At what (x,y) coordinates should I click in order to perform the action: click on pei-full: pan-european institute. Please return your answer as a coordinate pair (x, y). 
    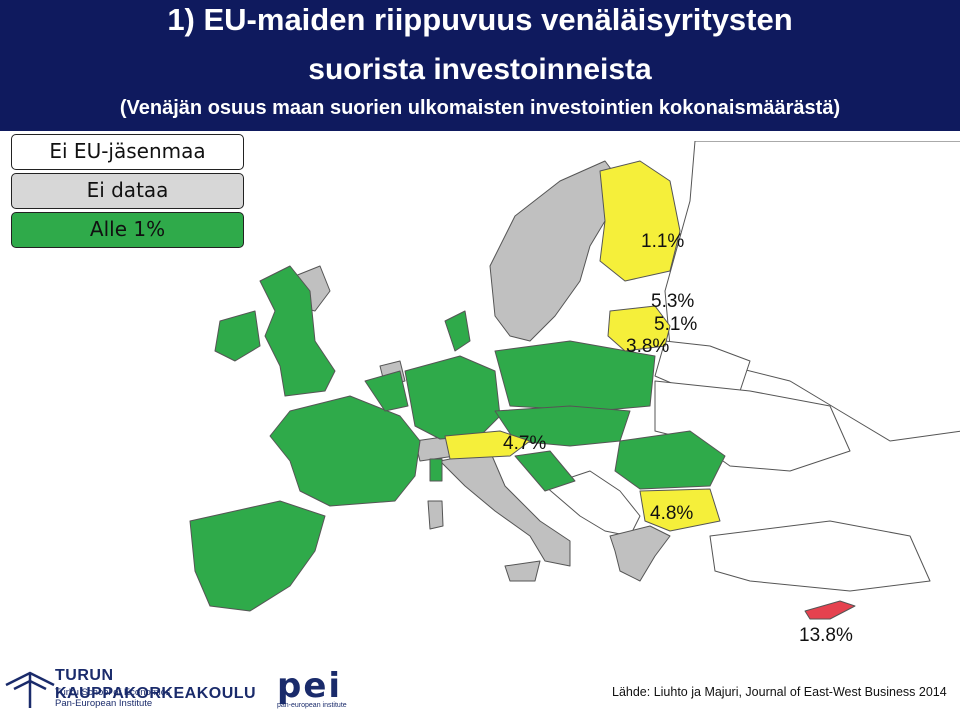
    Looking at the image, I should click on (312, 705).